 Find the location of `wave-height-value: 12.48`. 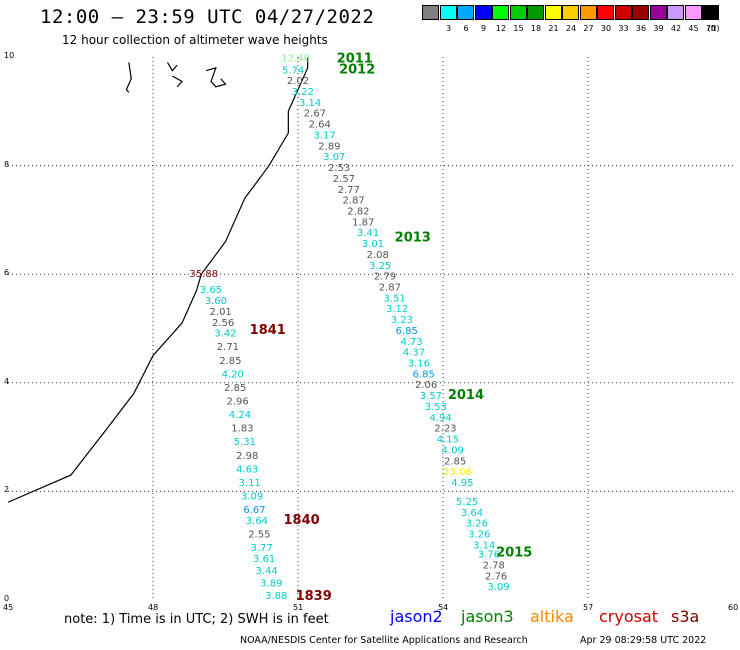

wave-height-value: 12.48 is located at coordinates (295, 58).